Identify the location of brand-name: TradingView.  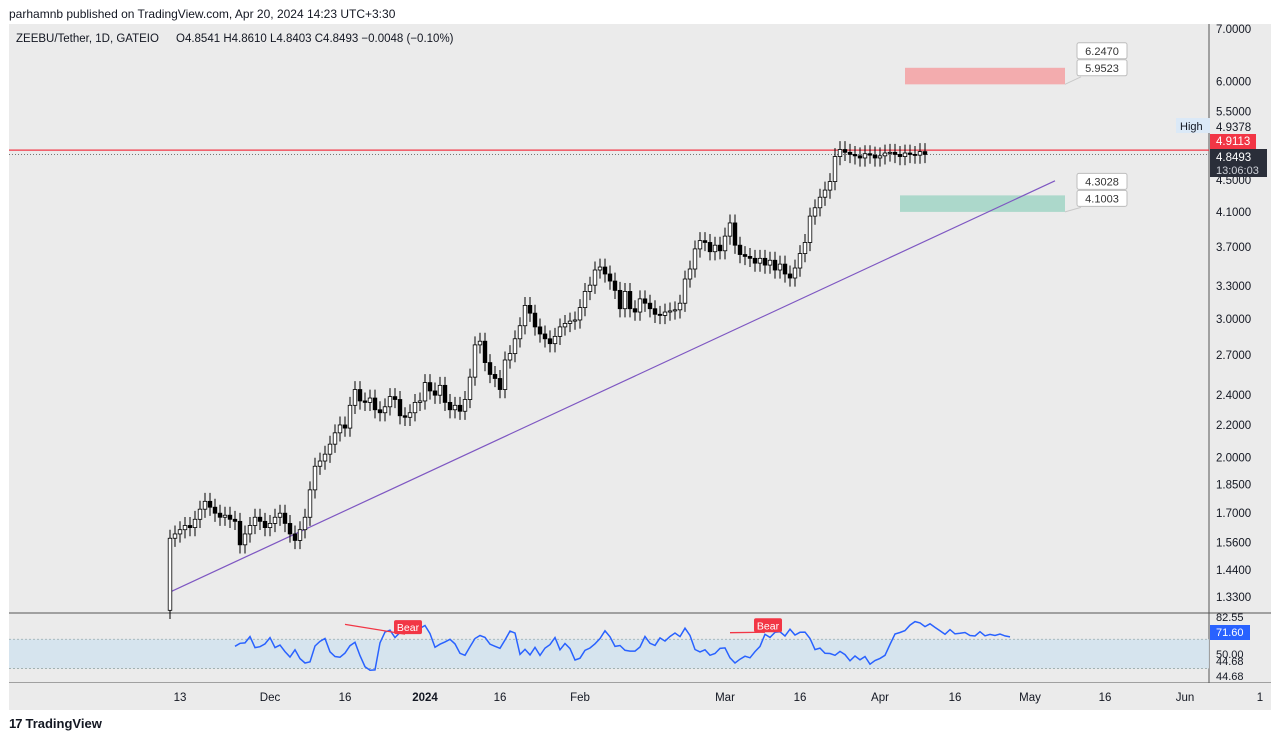
(63, 723).